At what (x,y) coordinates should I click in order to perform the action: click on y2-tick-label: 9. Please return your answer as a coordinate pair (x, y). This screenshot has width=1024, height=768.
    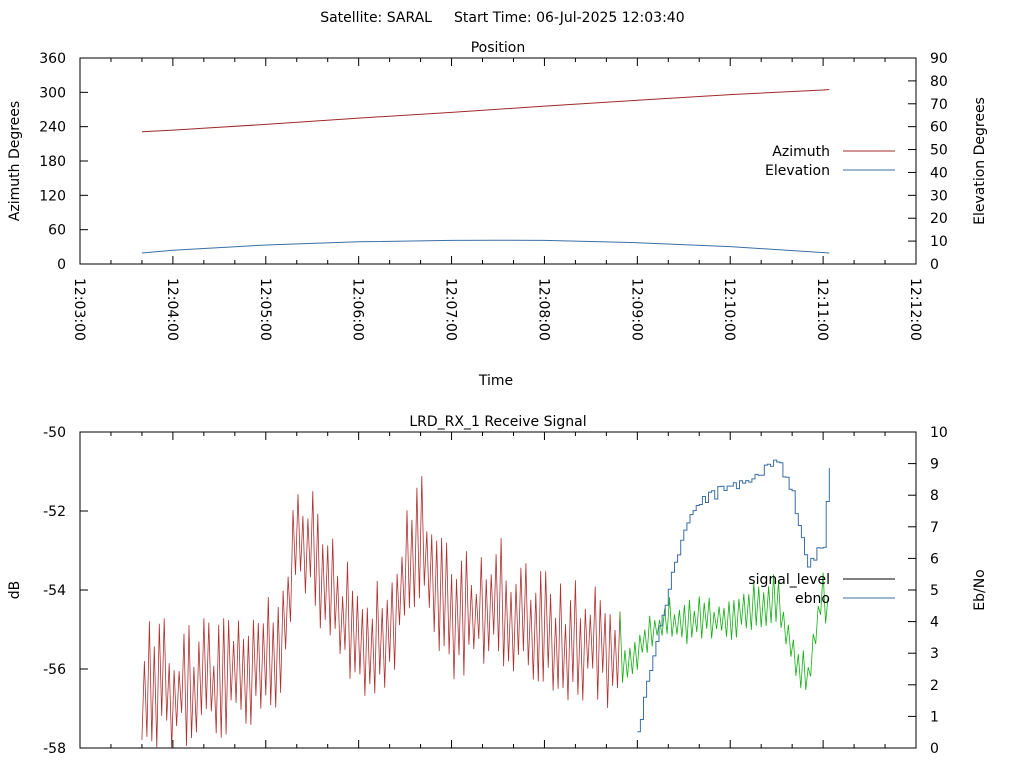
    Looking at the image, I should click on (934, 465).